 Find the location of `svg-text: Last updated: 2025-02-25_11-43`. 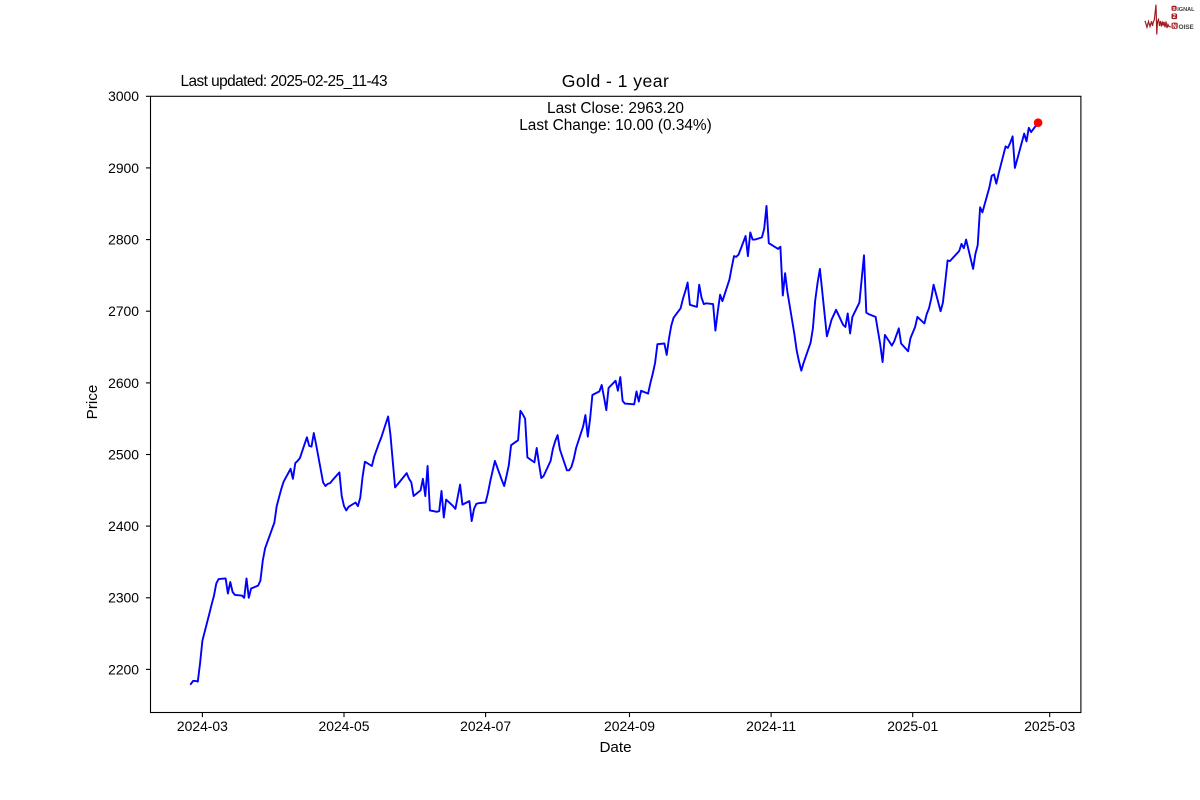

svg-text: Last updated: 2025-02-25_11-43 is located at coordinates (284, 81).